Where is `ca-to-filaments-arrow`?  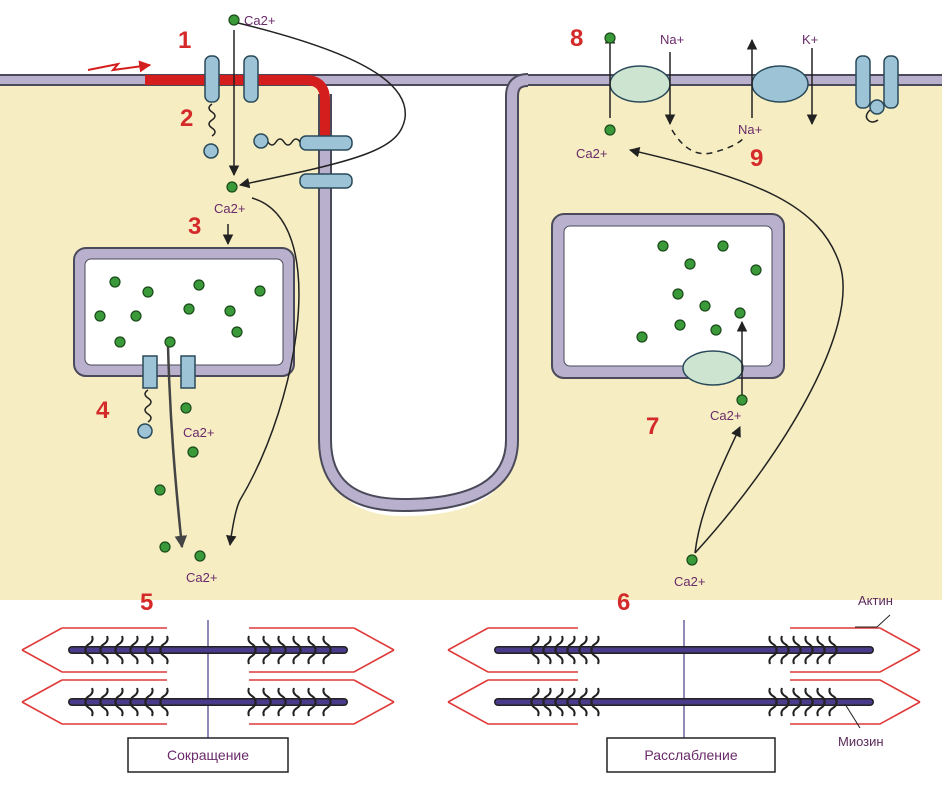
ca-to-filaments-arrow is located at coordinates (263, 372).